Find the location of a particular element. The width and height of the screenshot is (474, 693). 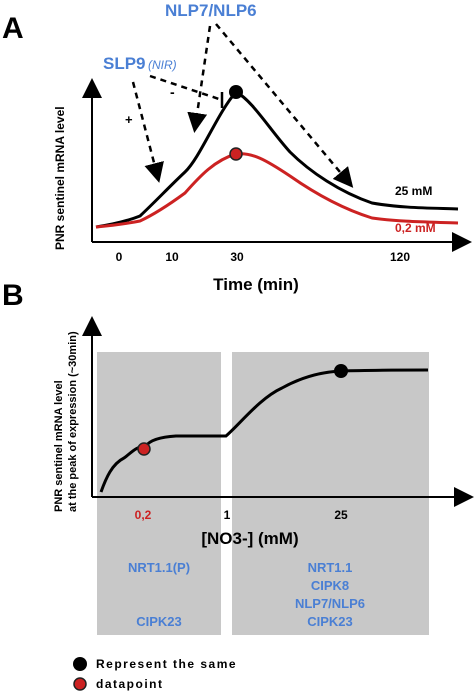

panel-a-label: A is located at coordinates (13, 28).